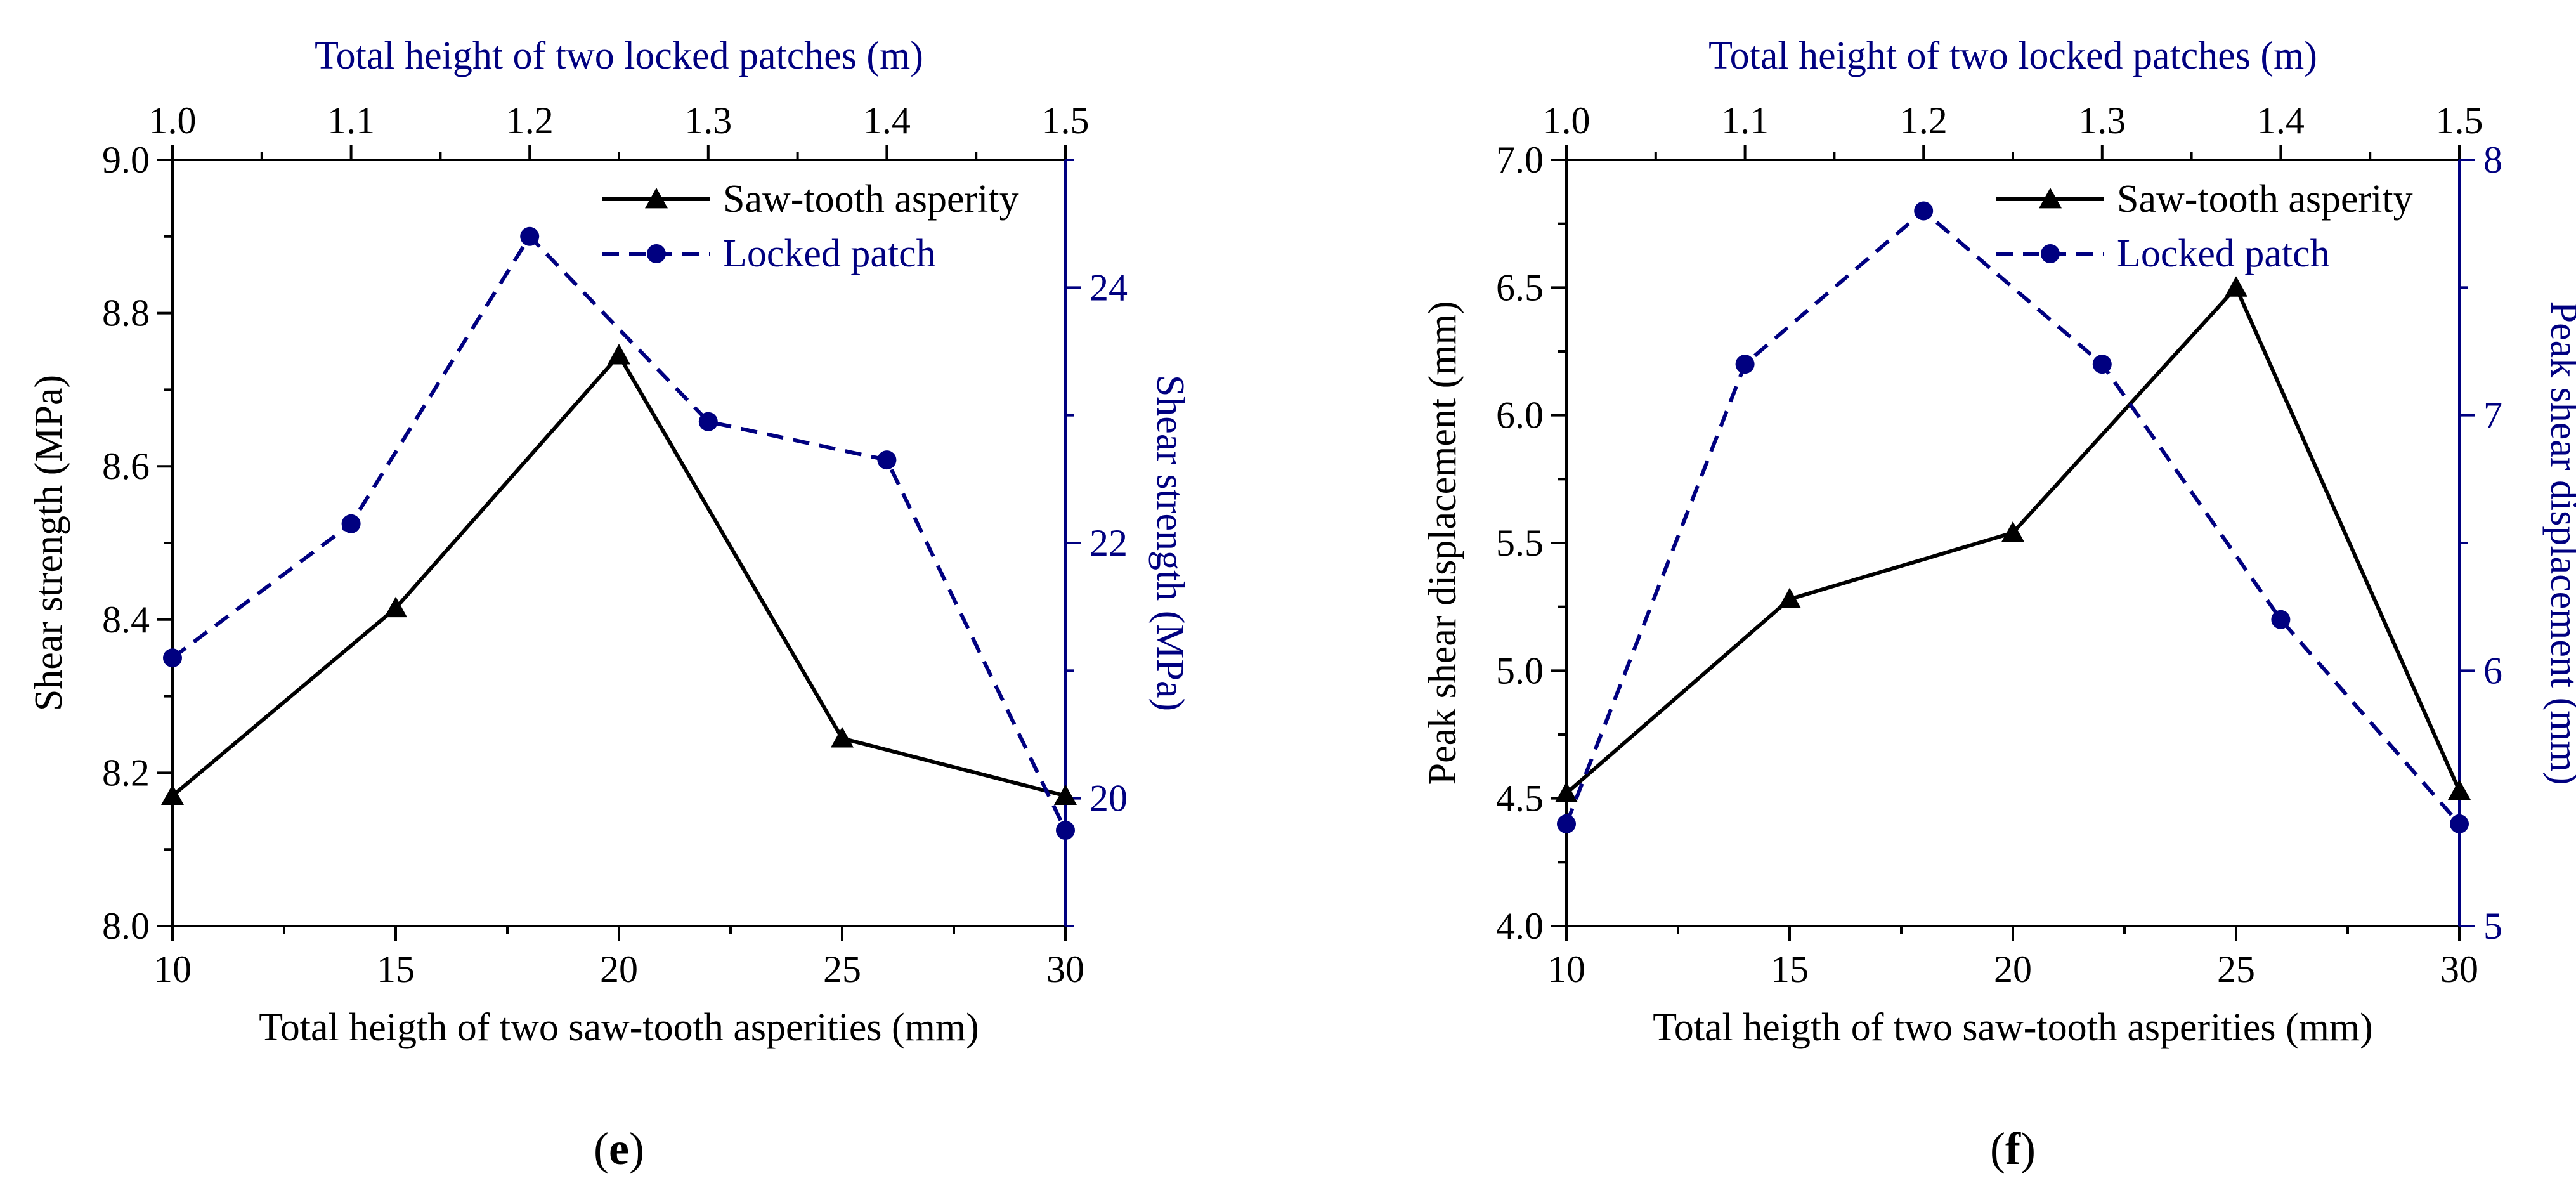 Image resolution: width=2576 pixels, height=1202 pixels. What do you see at coordinates (2559, 543) in the screenshot?
I see `y2-axis-title: Peak shear displacement (mm)` at bounding box center [2559, 543].